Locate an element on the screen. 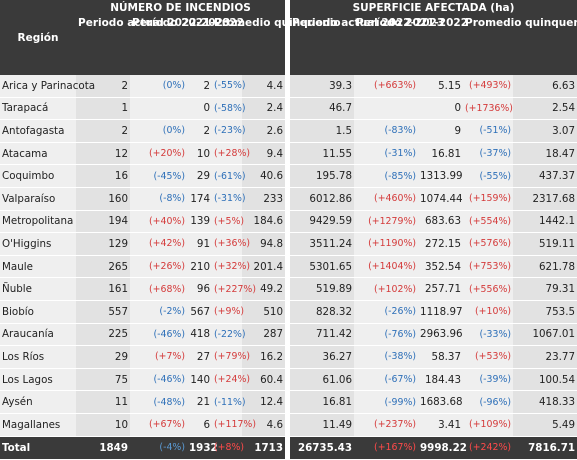 Image resolution: width=577 pixels, height=460 pixels. area-previous: 184.43 is located at coordinates (441, 380).